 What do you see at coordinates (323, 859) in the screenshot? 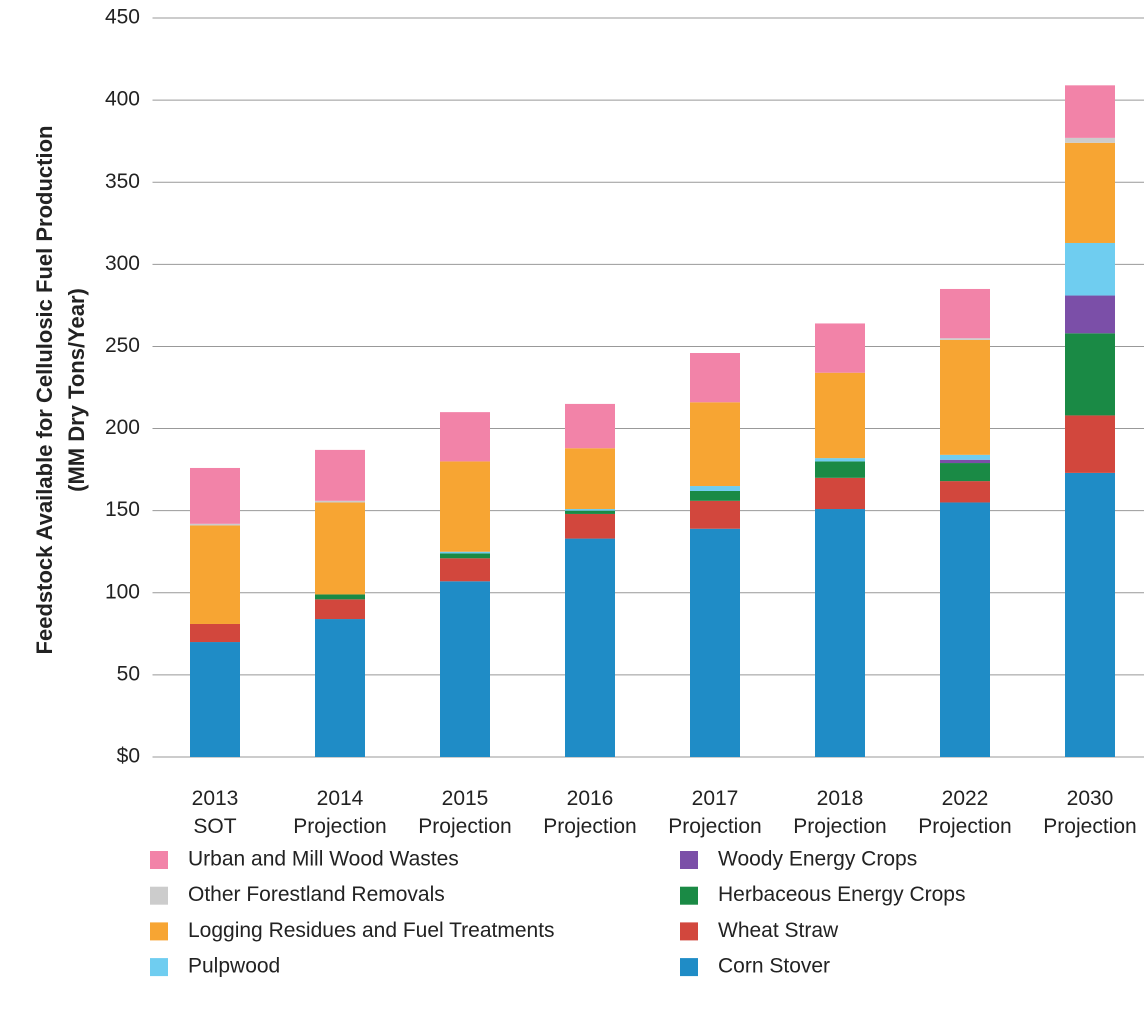
I see `legend-label: Urban and Mill Wood Wastes` at bounding box center [323, 859].